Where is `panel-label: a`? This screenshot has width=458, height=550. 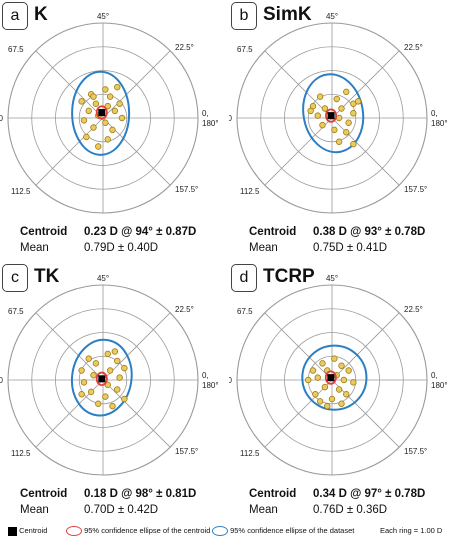
panel-label: a is located at coordinates (15, 16).